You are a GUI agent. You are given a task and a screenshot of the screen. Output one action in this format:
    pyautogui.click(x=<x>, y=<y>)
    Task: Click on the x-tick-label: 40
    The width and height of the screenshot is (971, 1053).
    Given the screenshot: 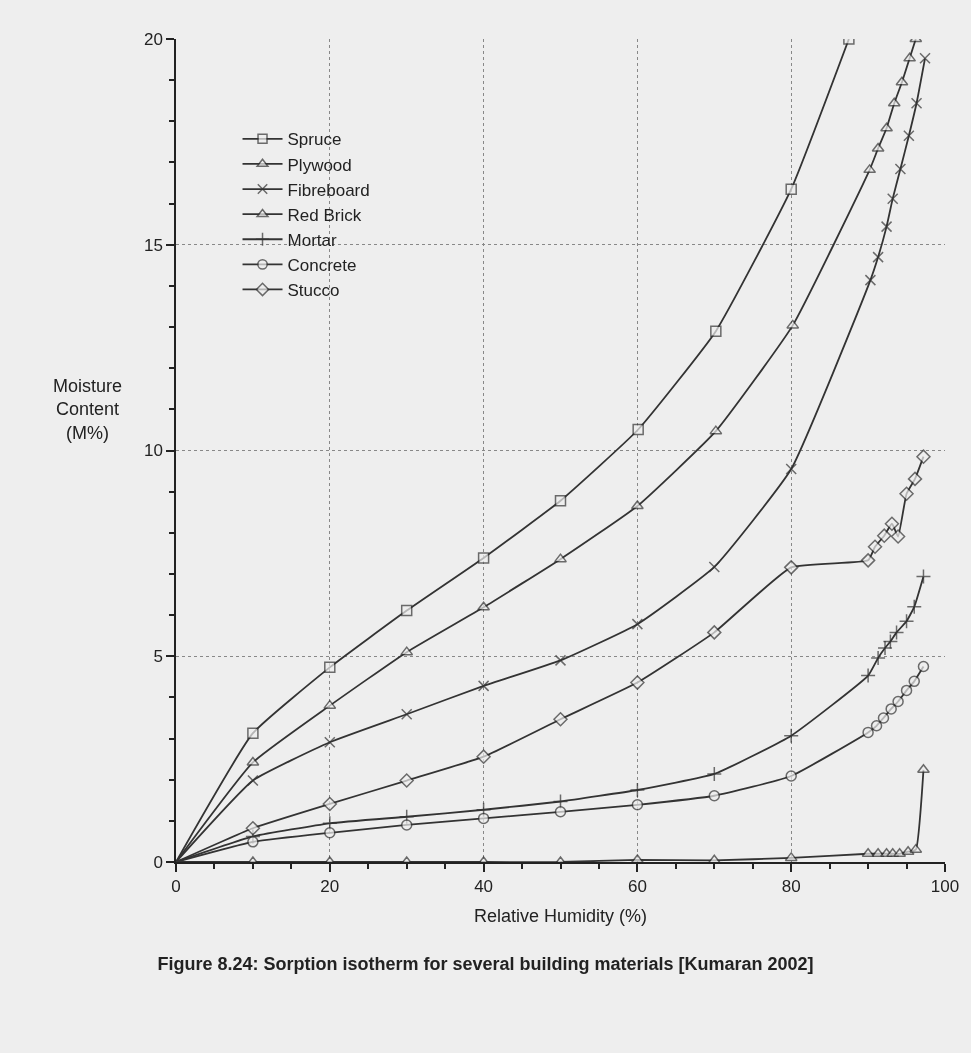 What is the action you would take?
    pyautogui.click(x=484, y=887)
    